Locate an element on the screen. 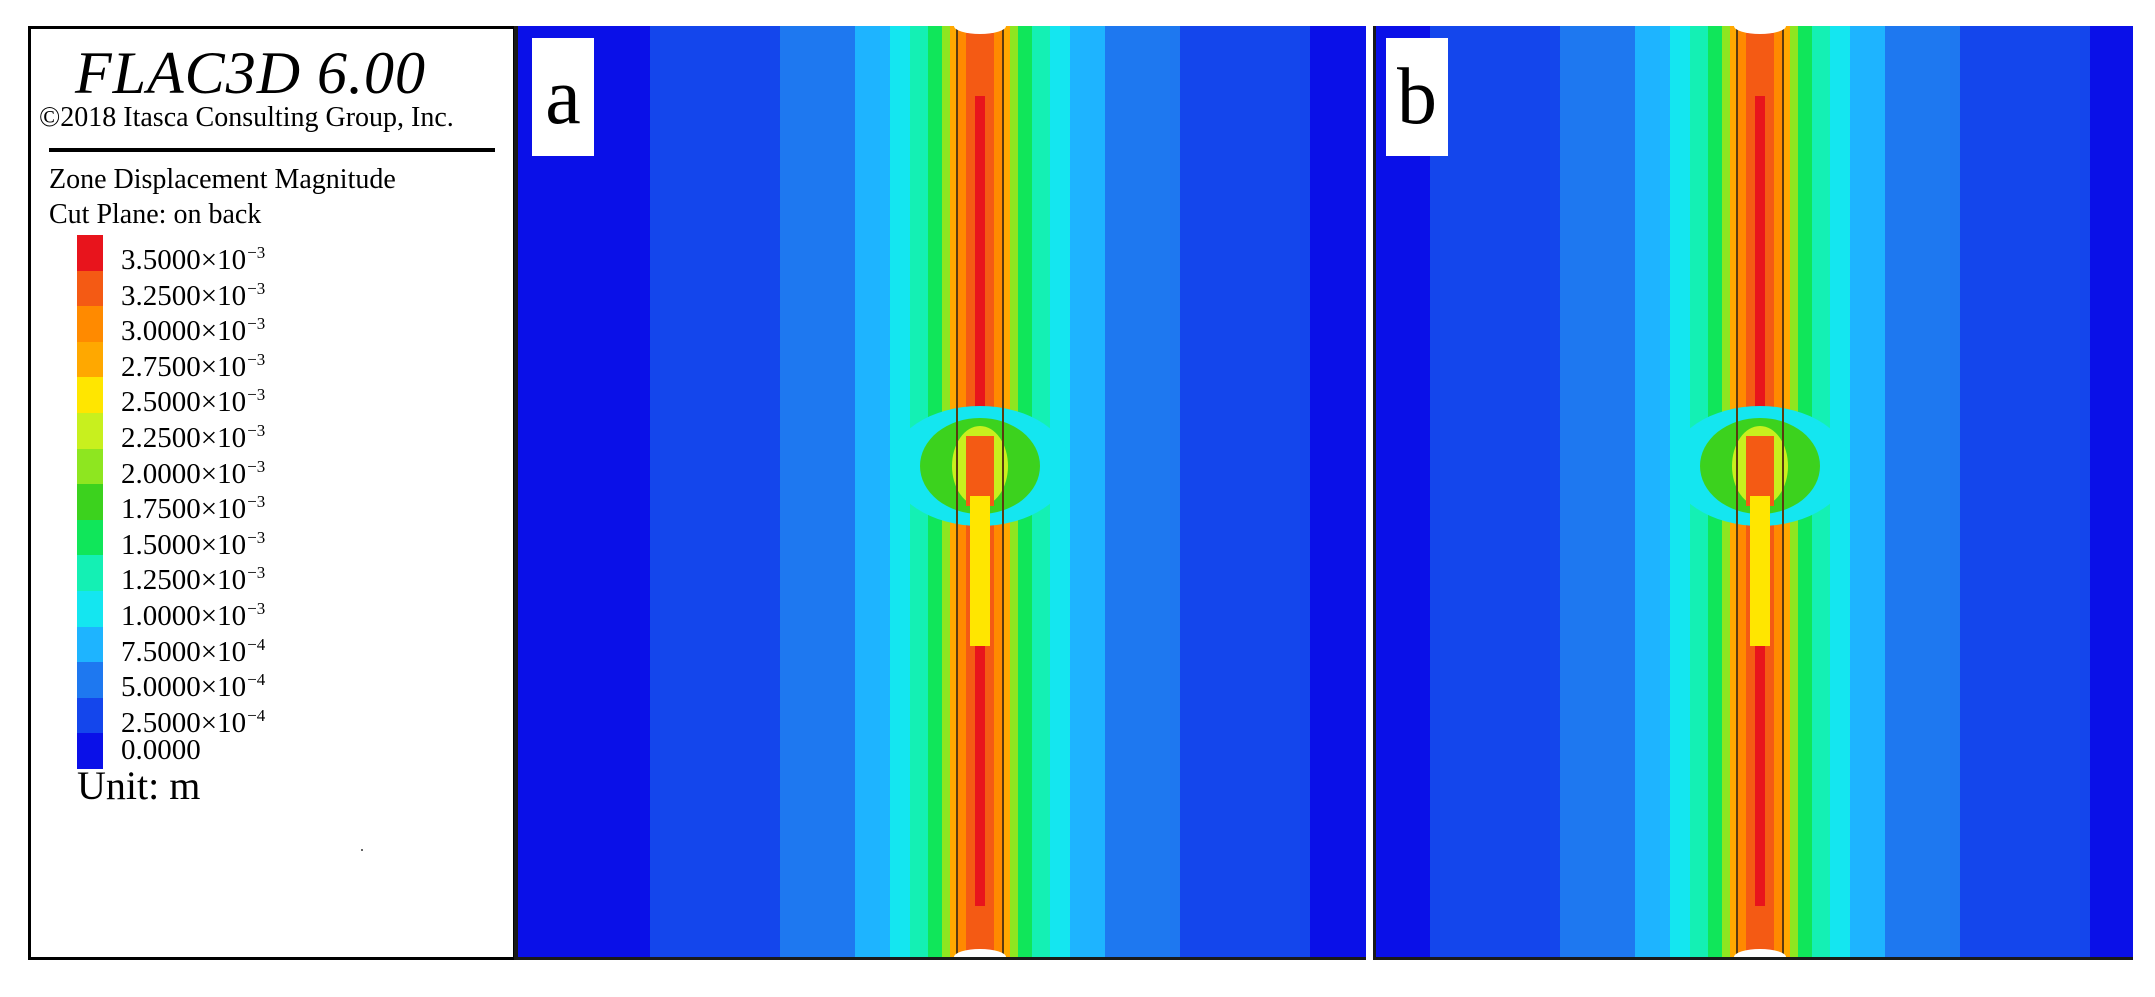  quantity-label: Zone Displacement Magnitude is located at coordinates (222, 179).